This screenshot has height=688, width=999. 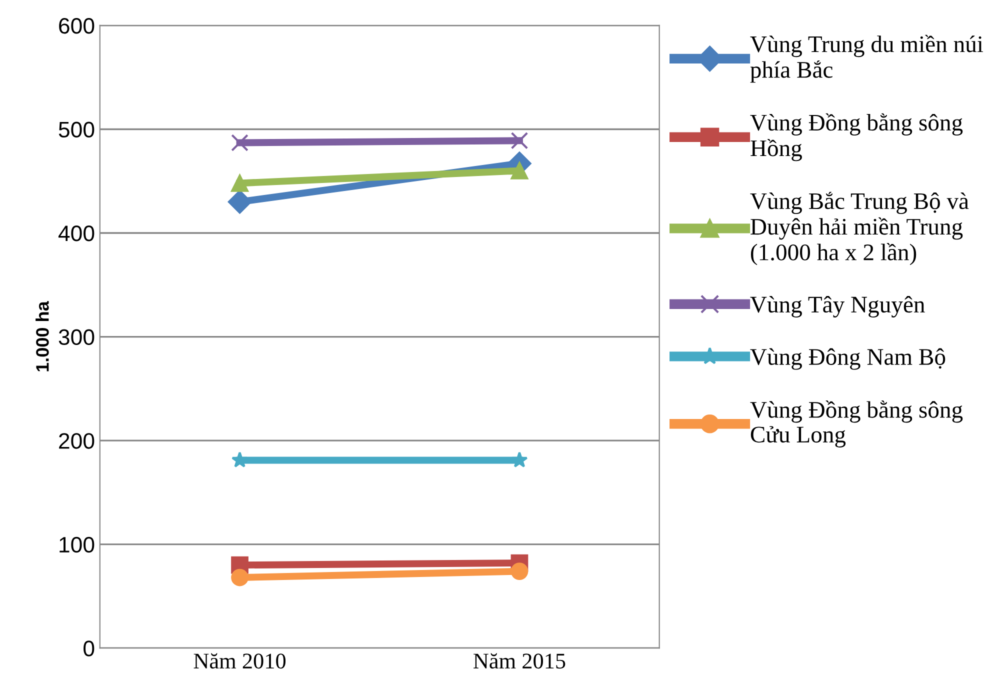 I want to click on y-axis-title: 1.000 ha, so click(x=42, y=336).